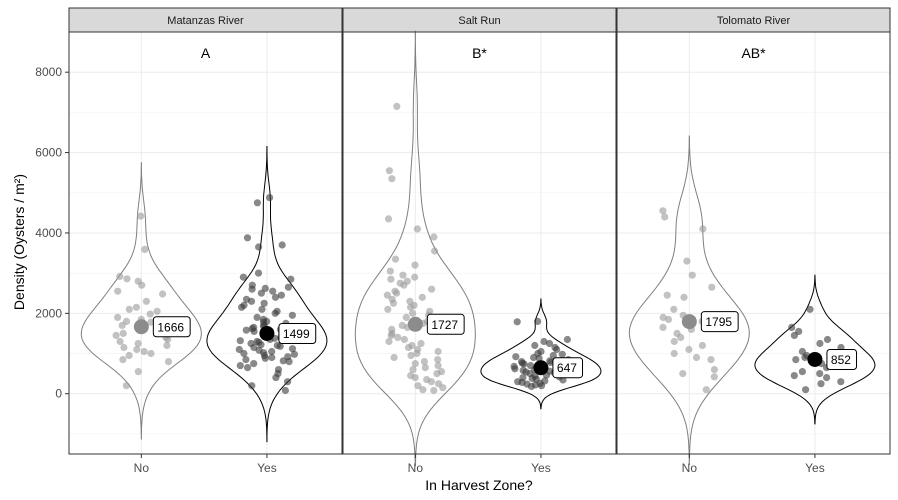 The image size is (898, 500). Describe the element at coordinates (19, 242) in the screenshot. I see `y-axis-title: Density (Oysters / m²)` at that location.